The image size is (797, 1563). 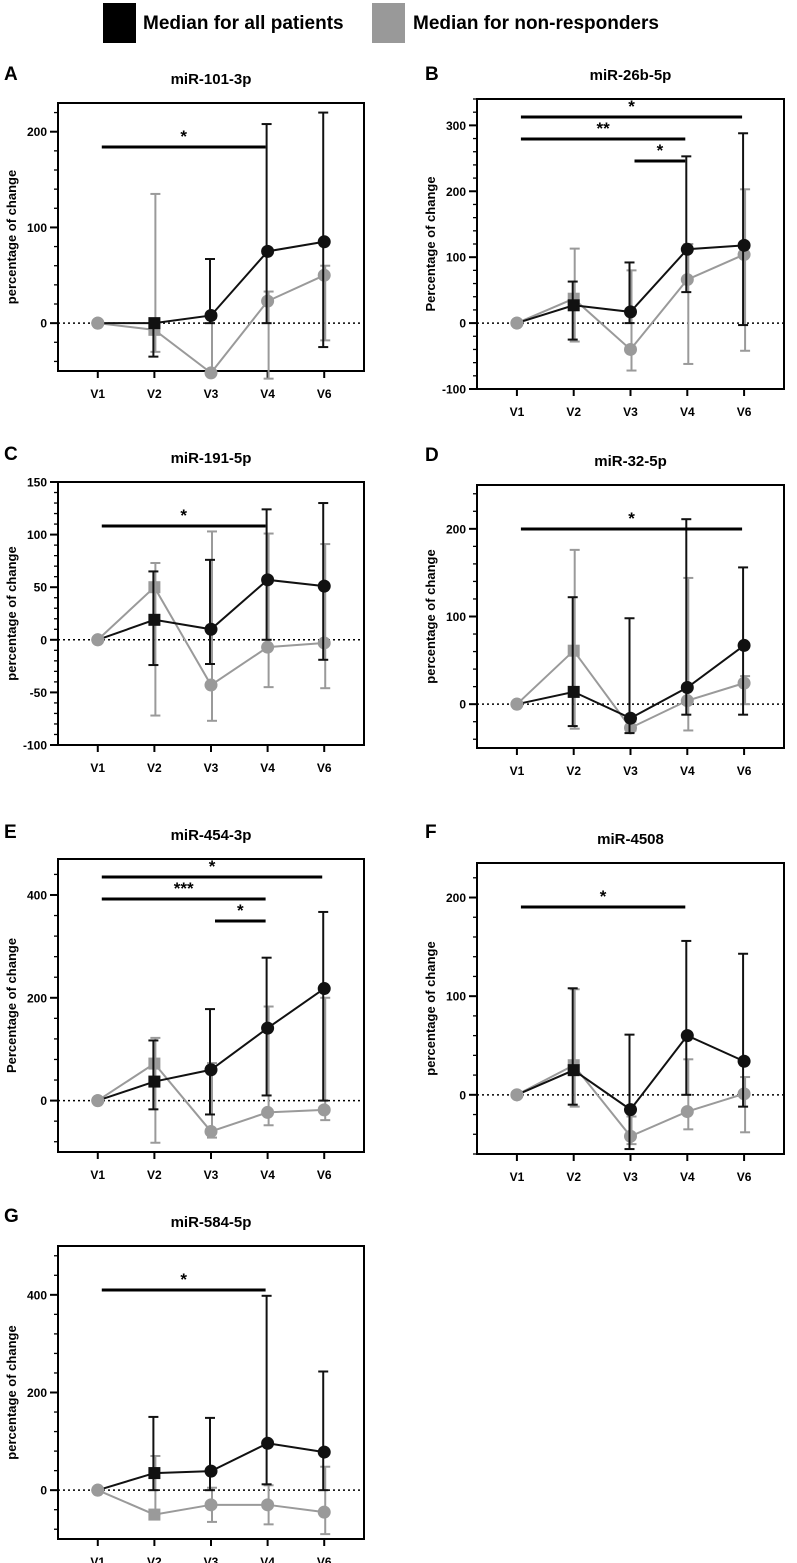 What do you see at coordinates (431, 832) in the screenshot?
I see `panel-f-letter: F` at bounding box center [431, 832].